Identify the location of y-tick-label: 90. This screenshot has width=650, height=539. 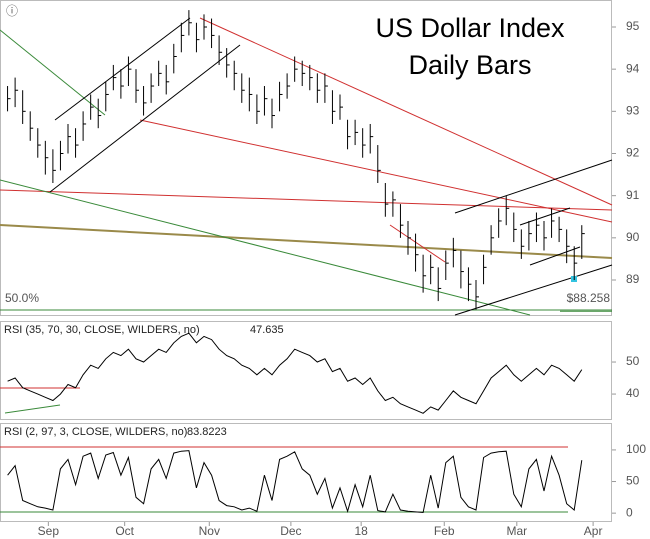
(633, 237).